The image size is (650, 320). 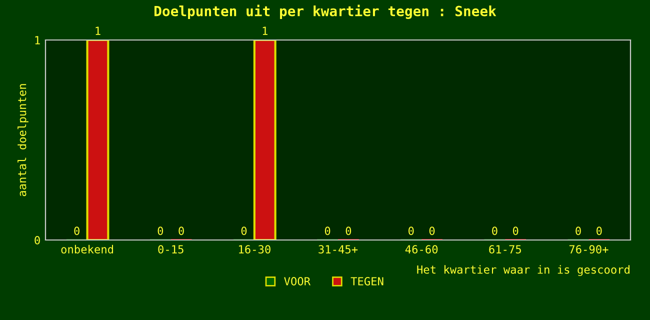 What do you see at coordinates (325, 11) in the screenshot?
I see `chart-title: Doelpunten uit per kwartier tegen : Sneek` at bounding box center [325, 11].